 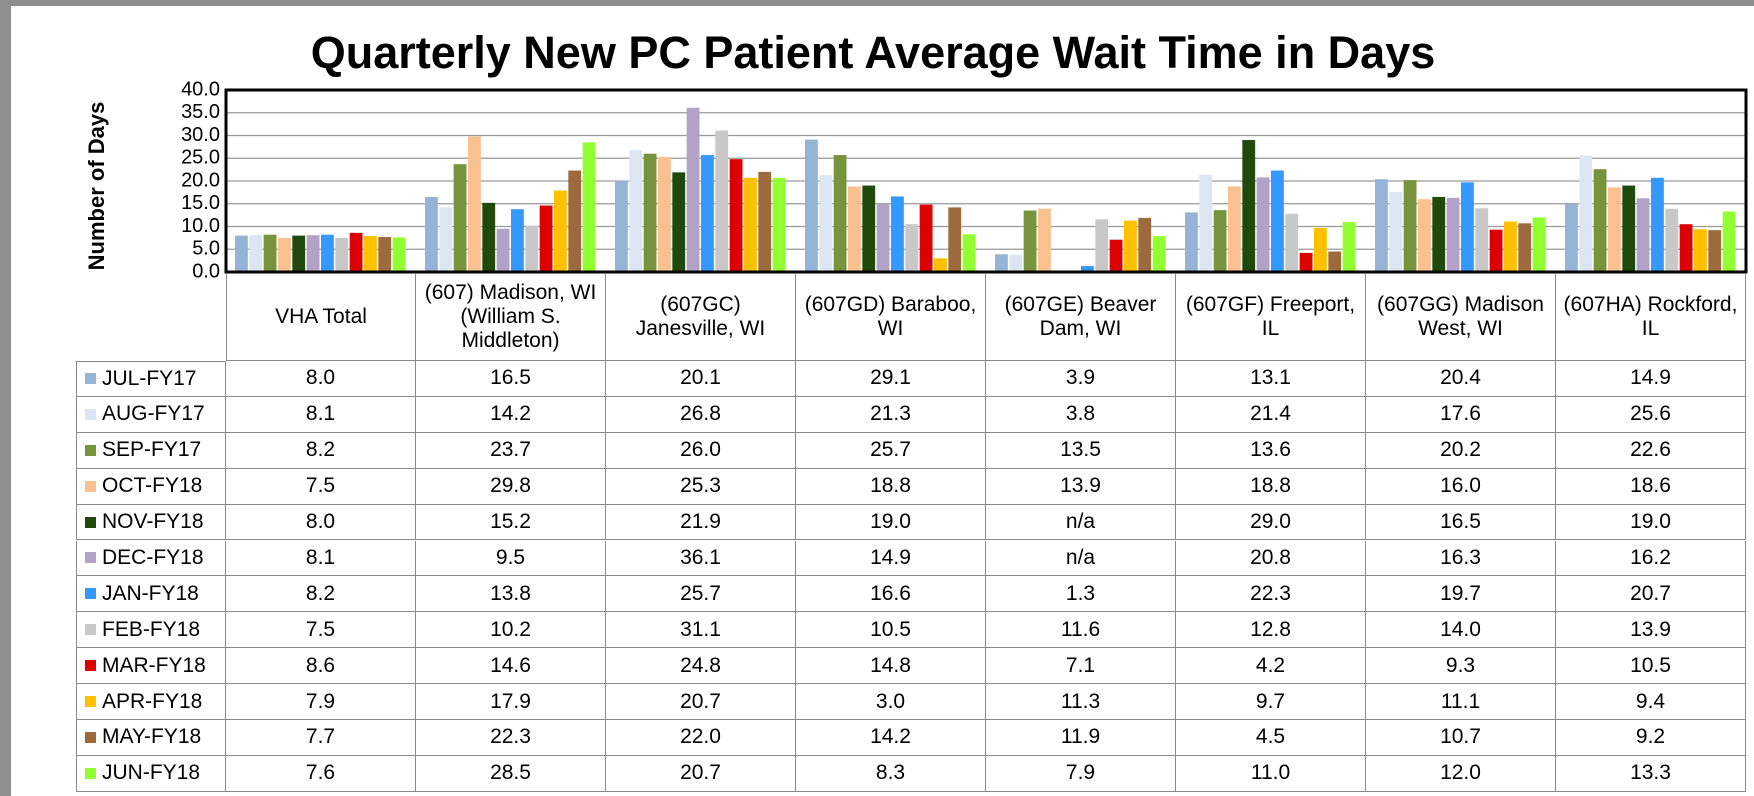 What do you see at coordinates (891, 702) in the screenshot?
I see `table-value: 3.0` at bounding box center [891, 702].